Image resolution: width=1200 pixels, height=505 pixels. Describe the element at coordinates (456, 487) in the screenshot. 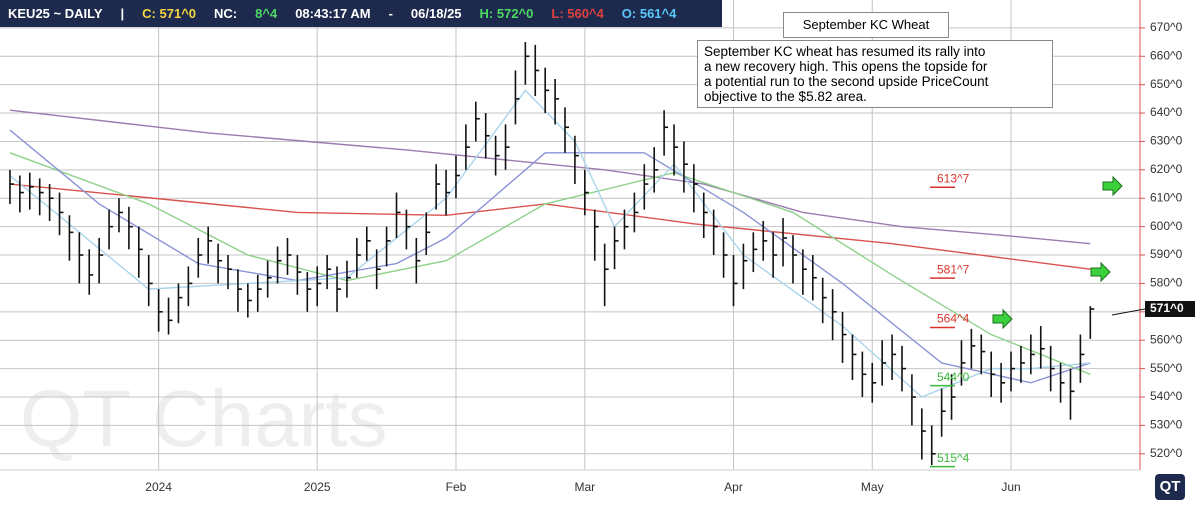

I see `x-tick-label: Feb` at that location.